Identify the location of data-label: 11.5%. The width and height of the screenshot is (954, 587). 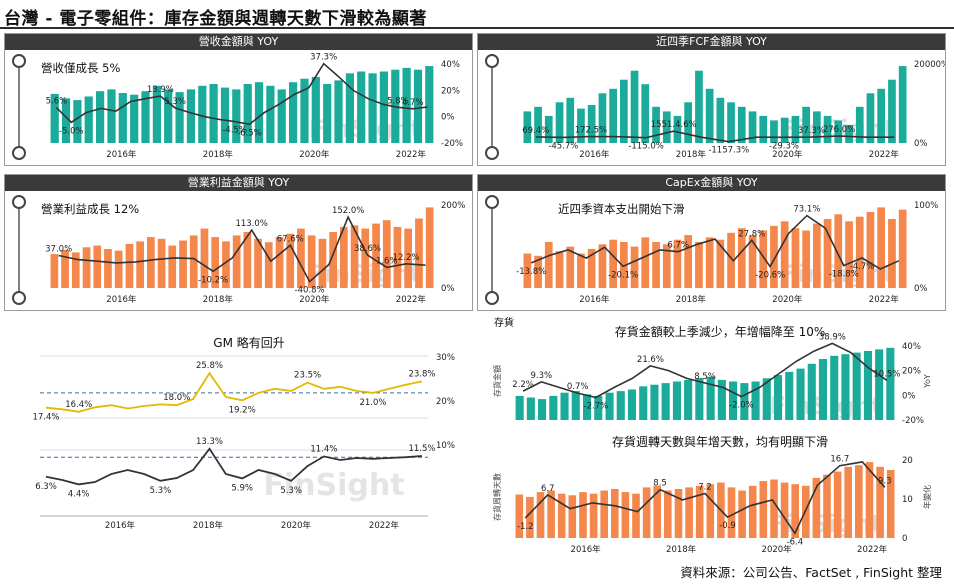
(421, 449).